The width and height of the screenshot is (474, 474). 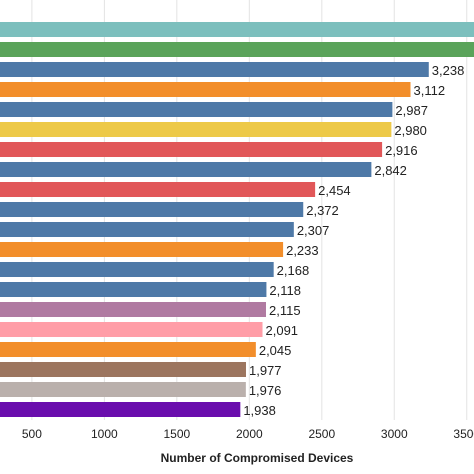 I want to click on bar-value-label: 2,168, so click(x=293, y=270).